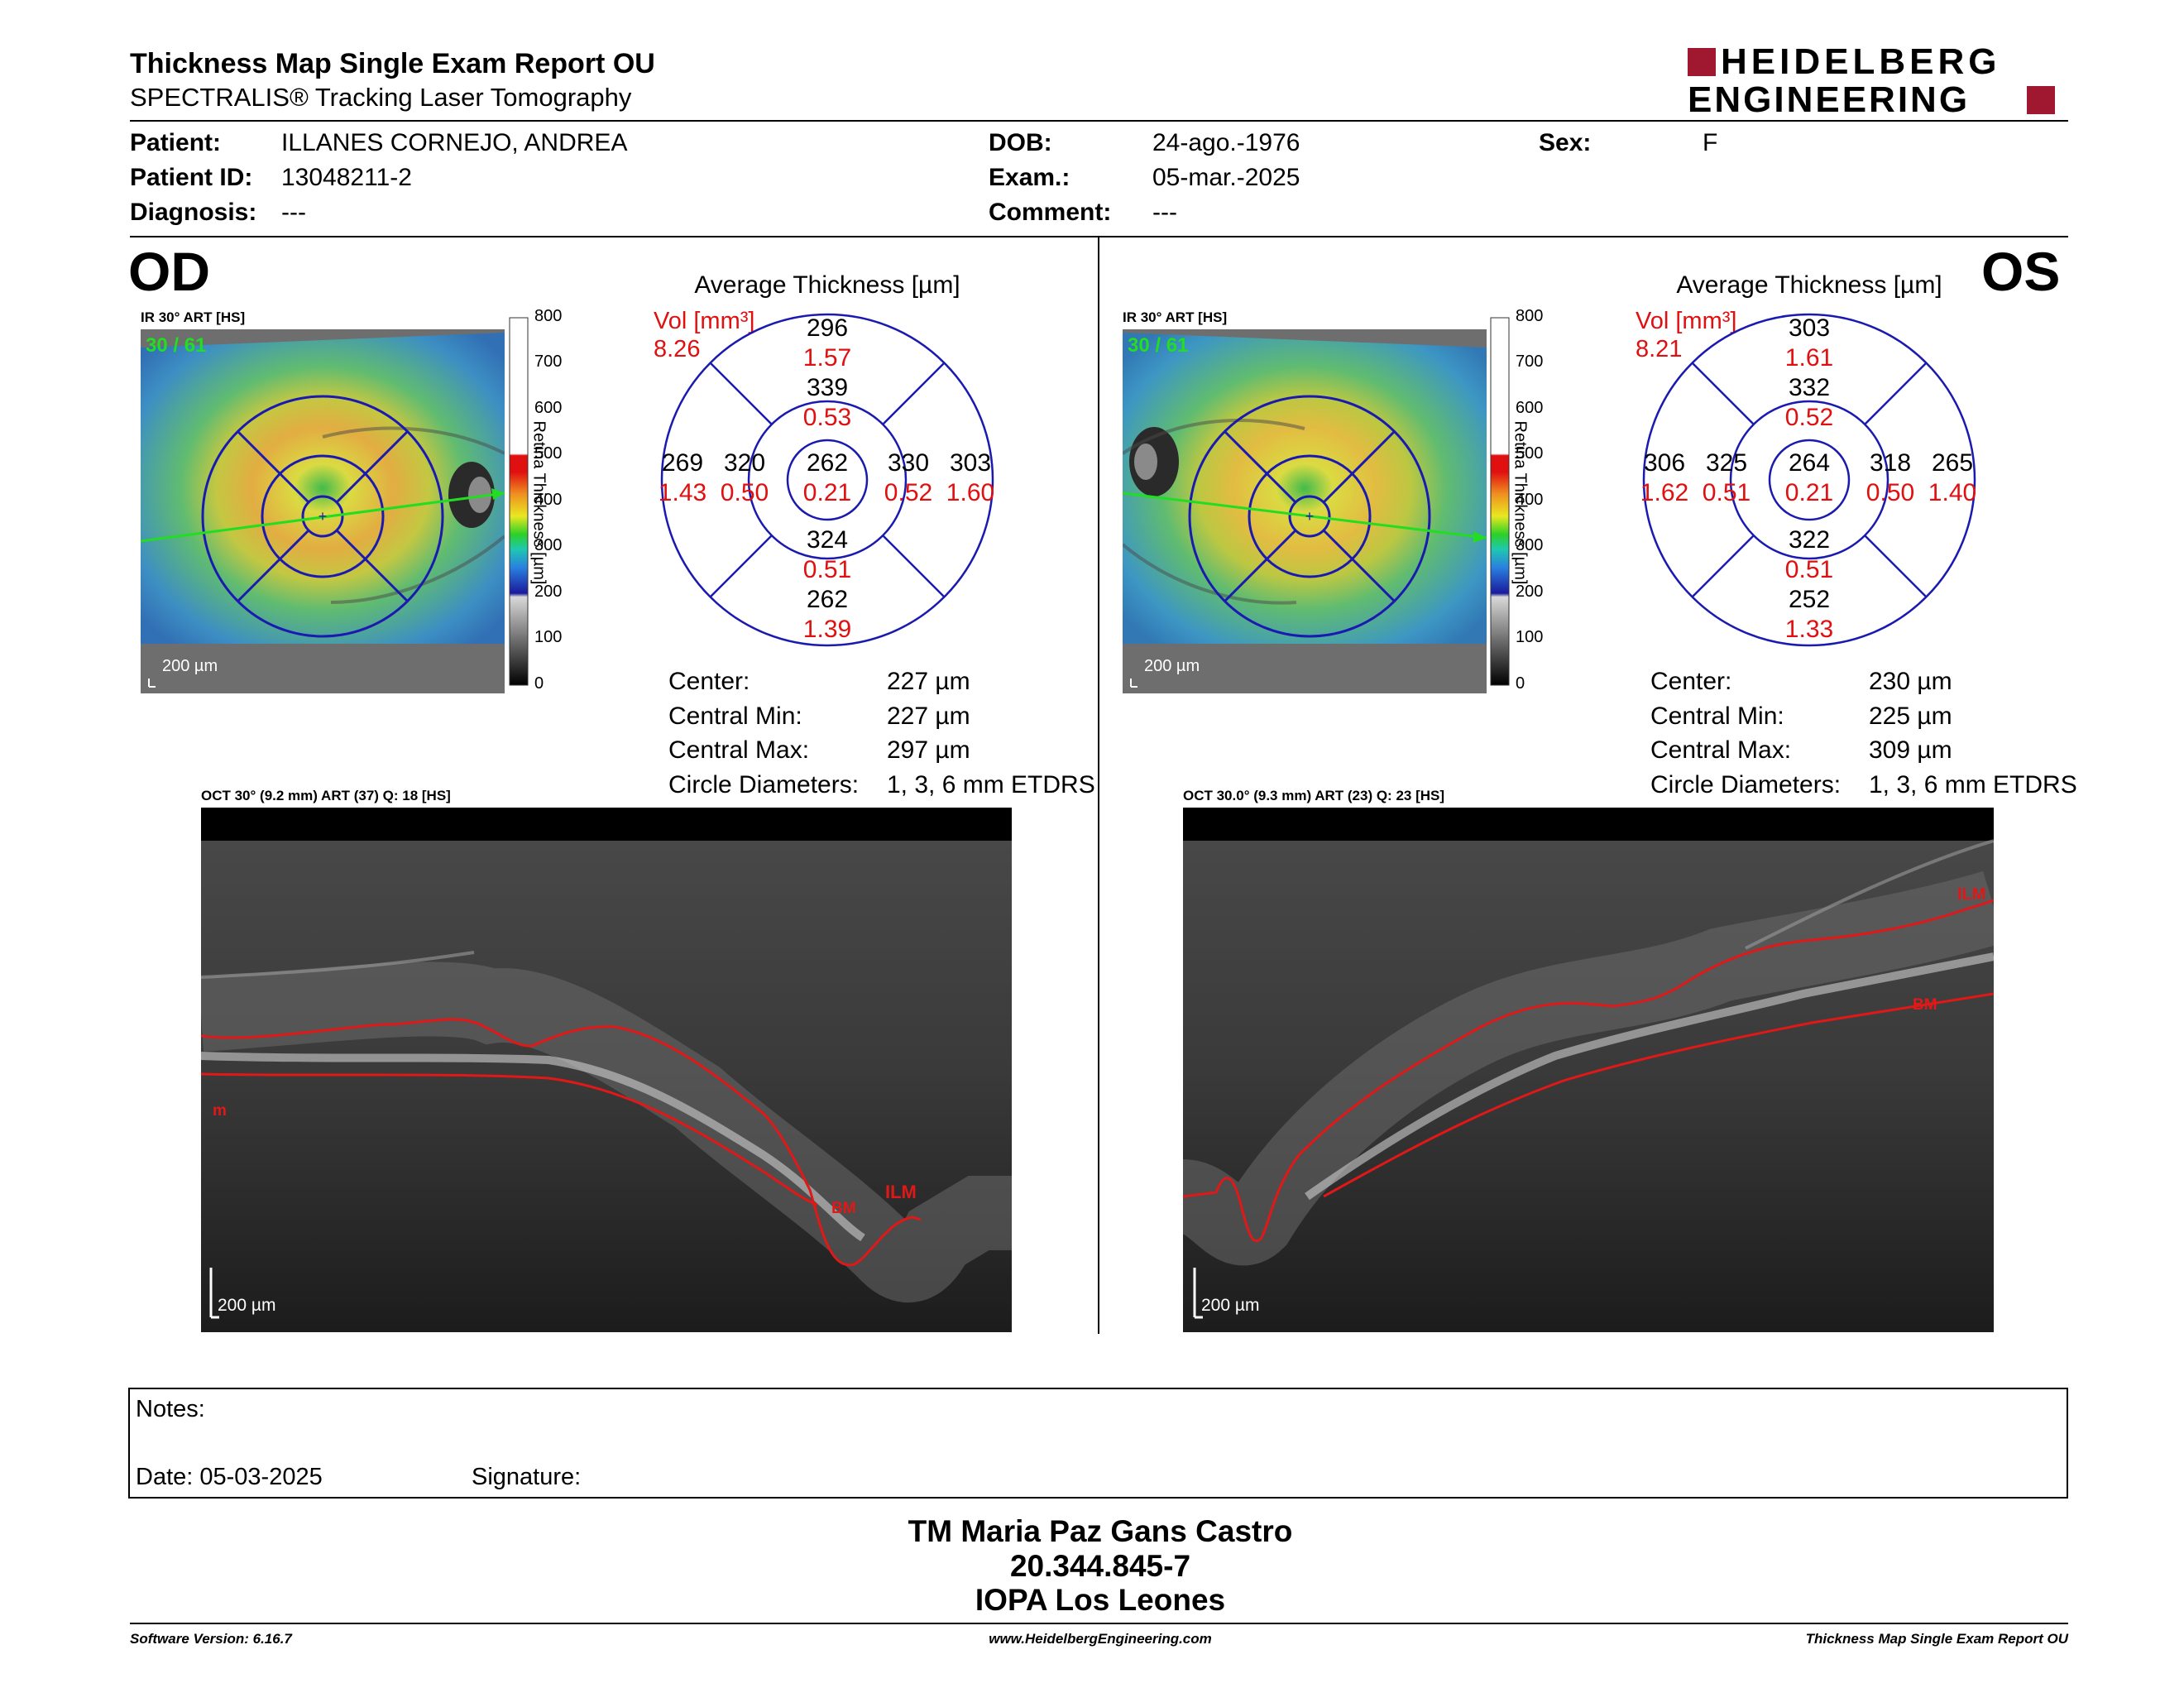 The image size is (2184, 1688). Describe the element at coordinates (548, 592) in the screenshot. I see `od-colorbar-tick: 200` at that location.